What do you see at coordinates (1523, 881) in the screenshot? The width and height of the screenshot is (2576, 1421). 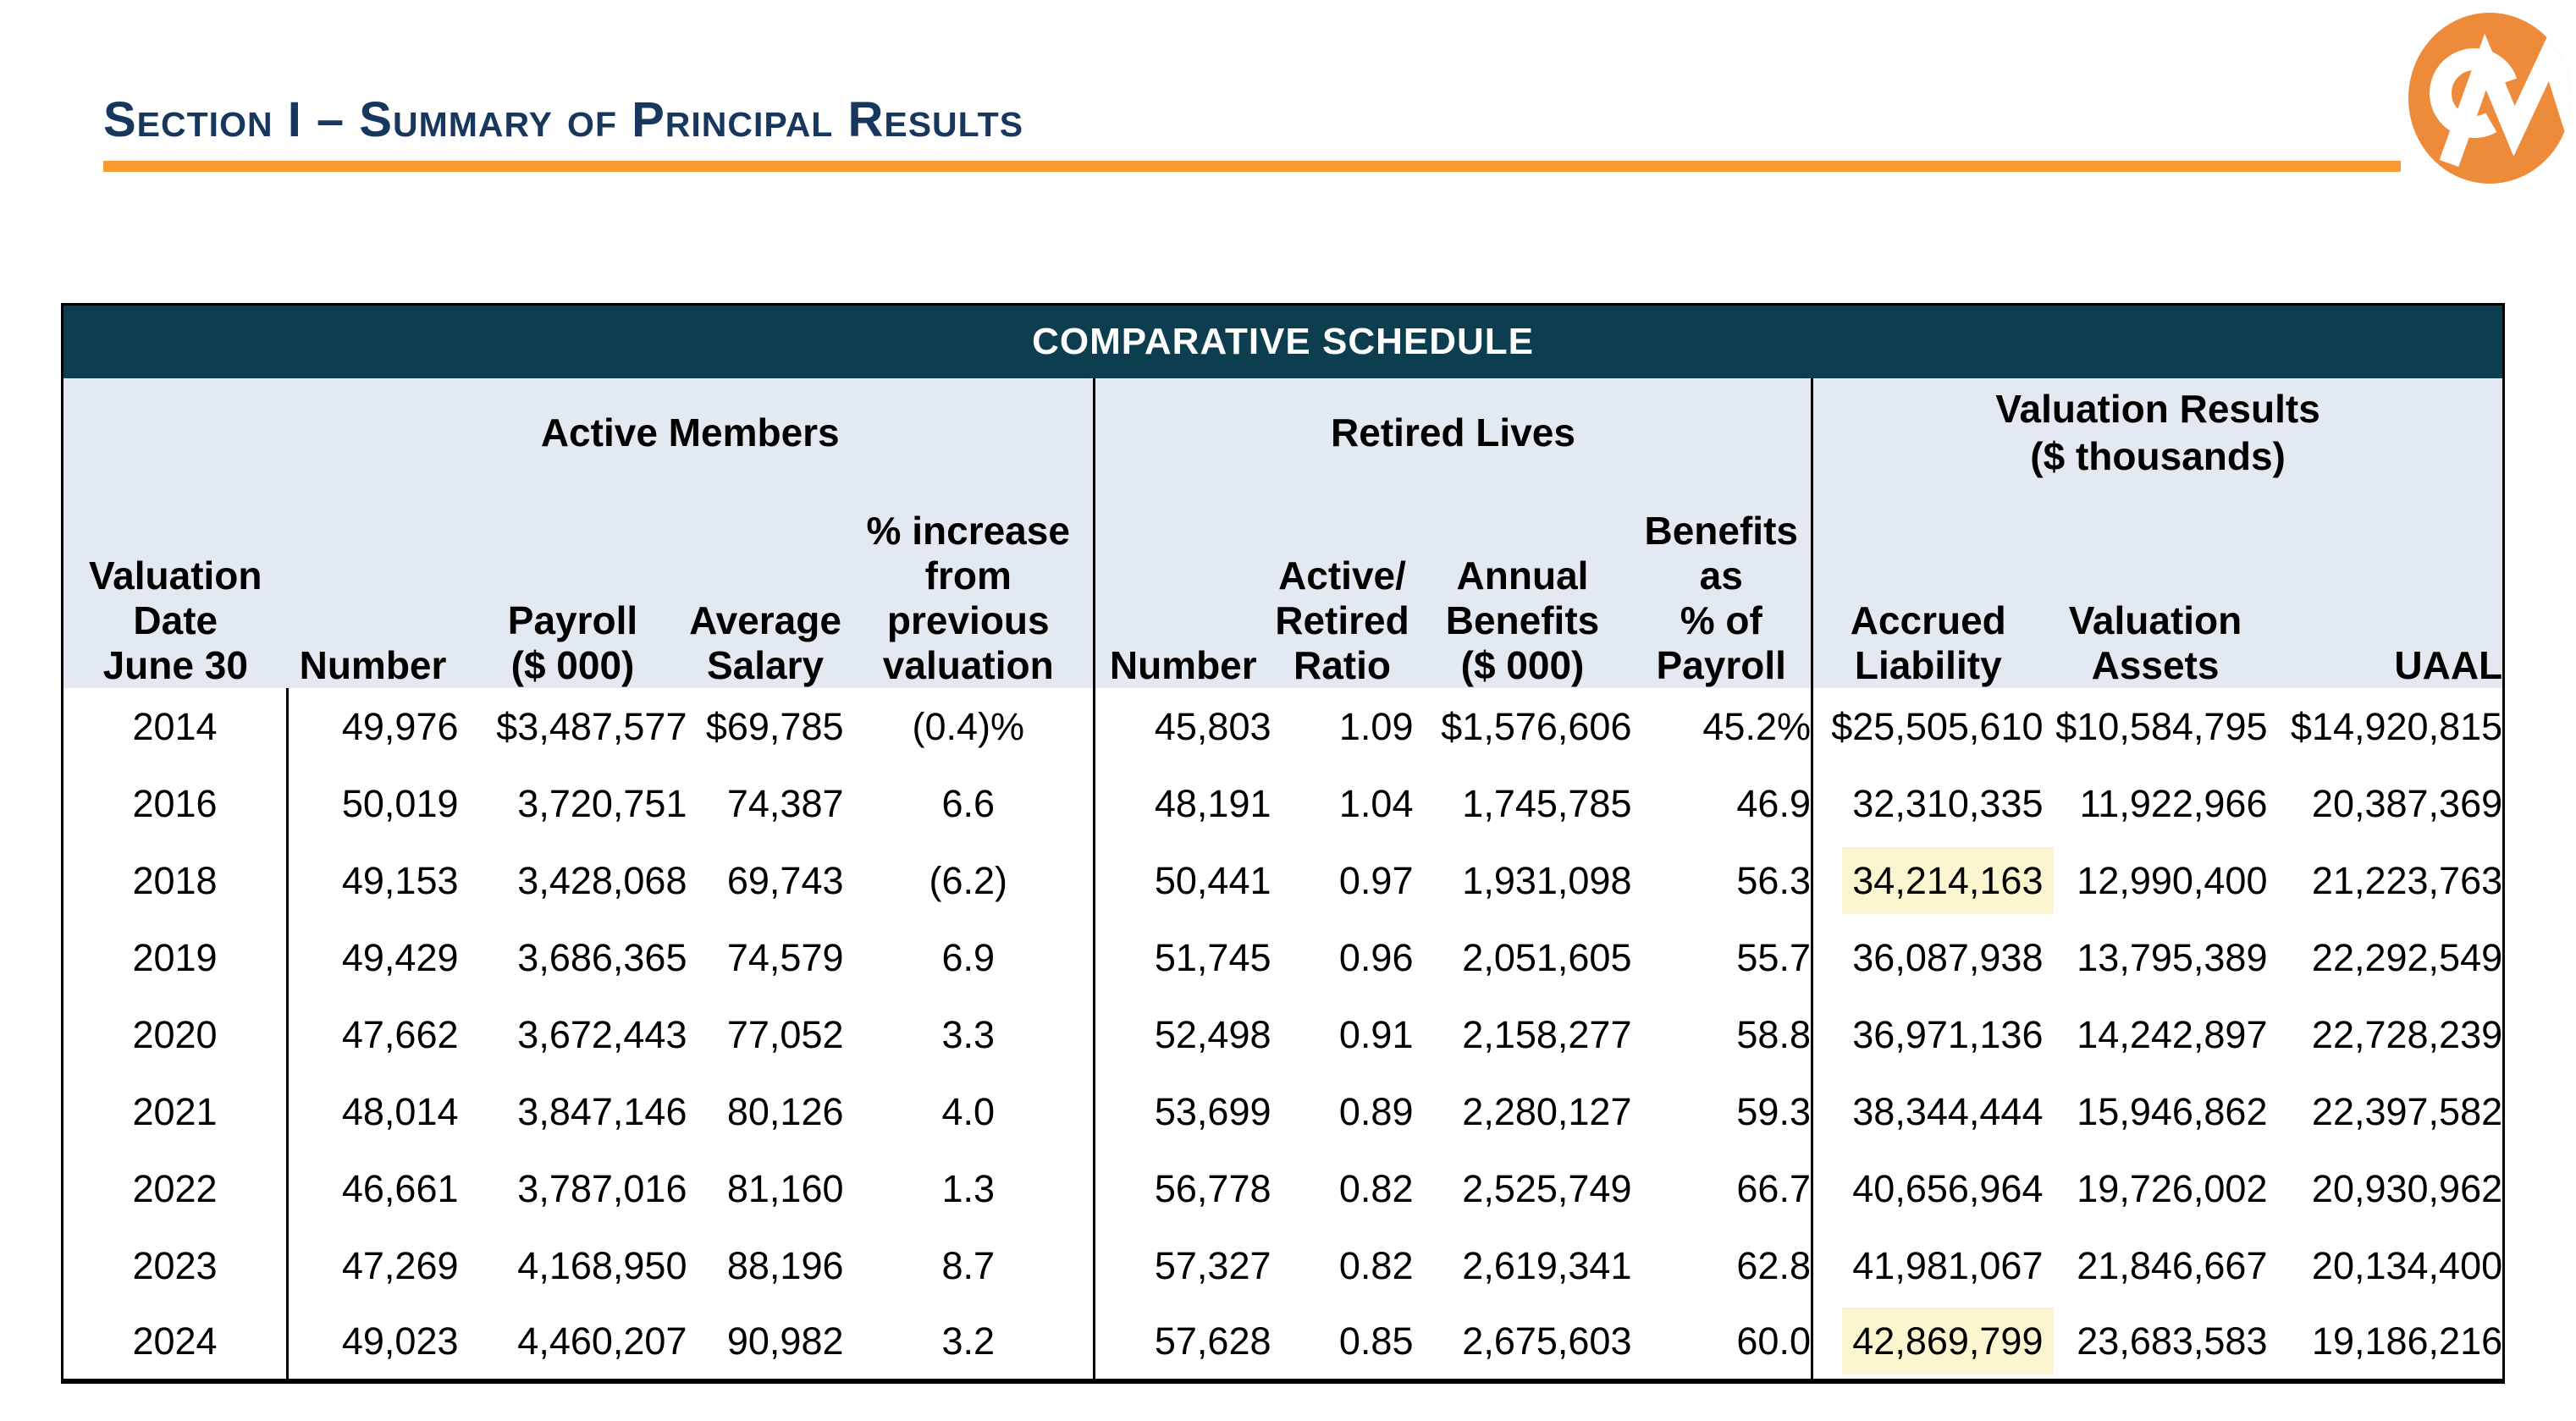 I see `value-cell: 1,931,098` at bounding box center [1523, 881].